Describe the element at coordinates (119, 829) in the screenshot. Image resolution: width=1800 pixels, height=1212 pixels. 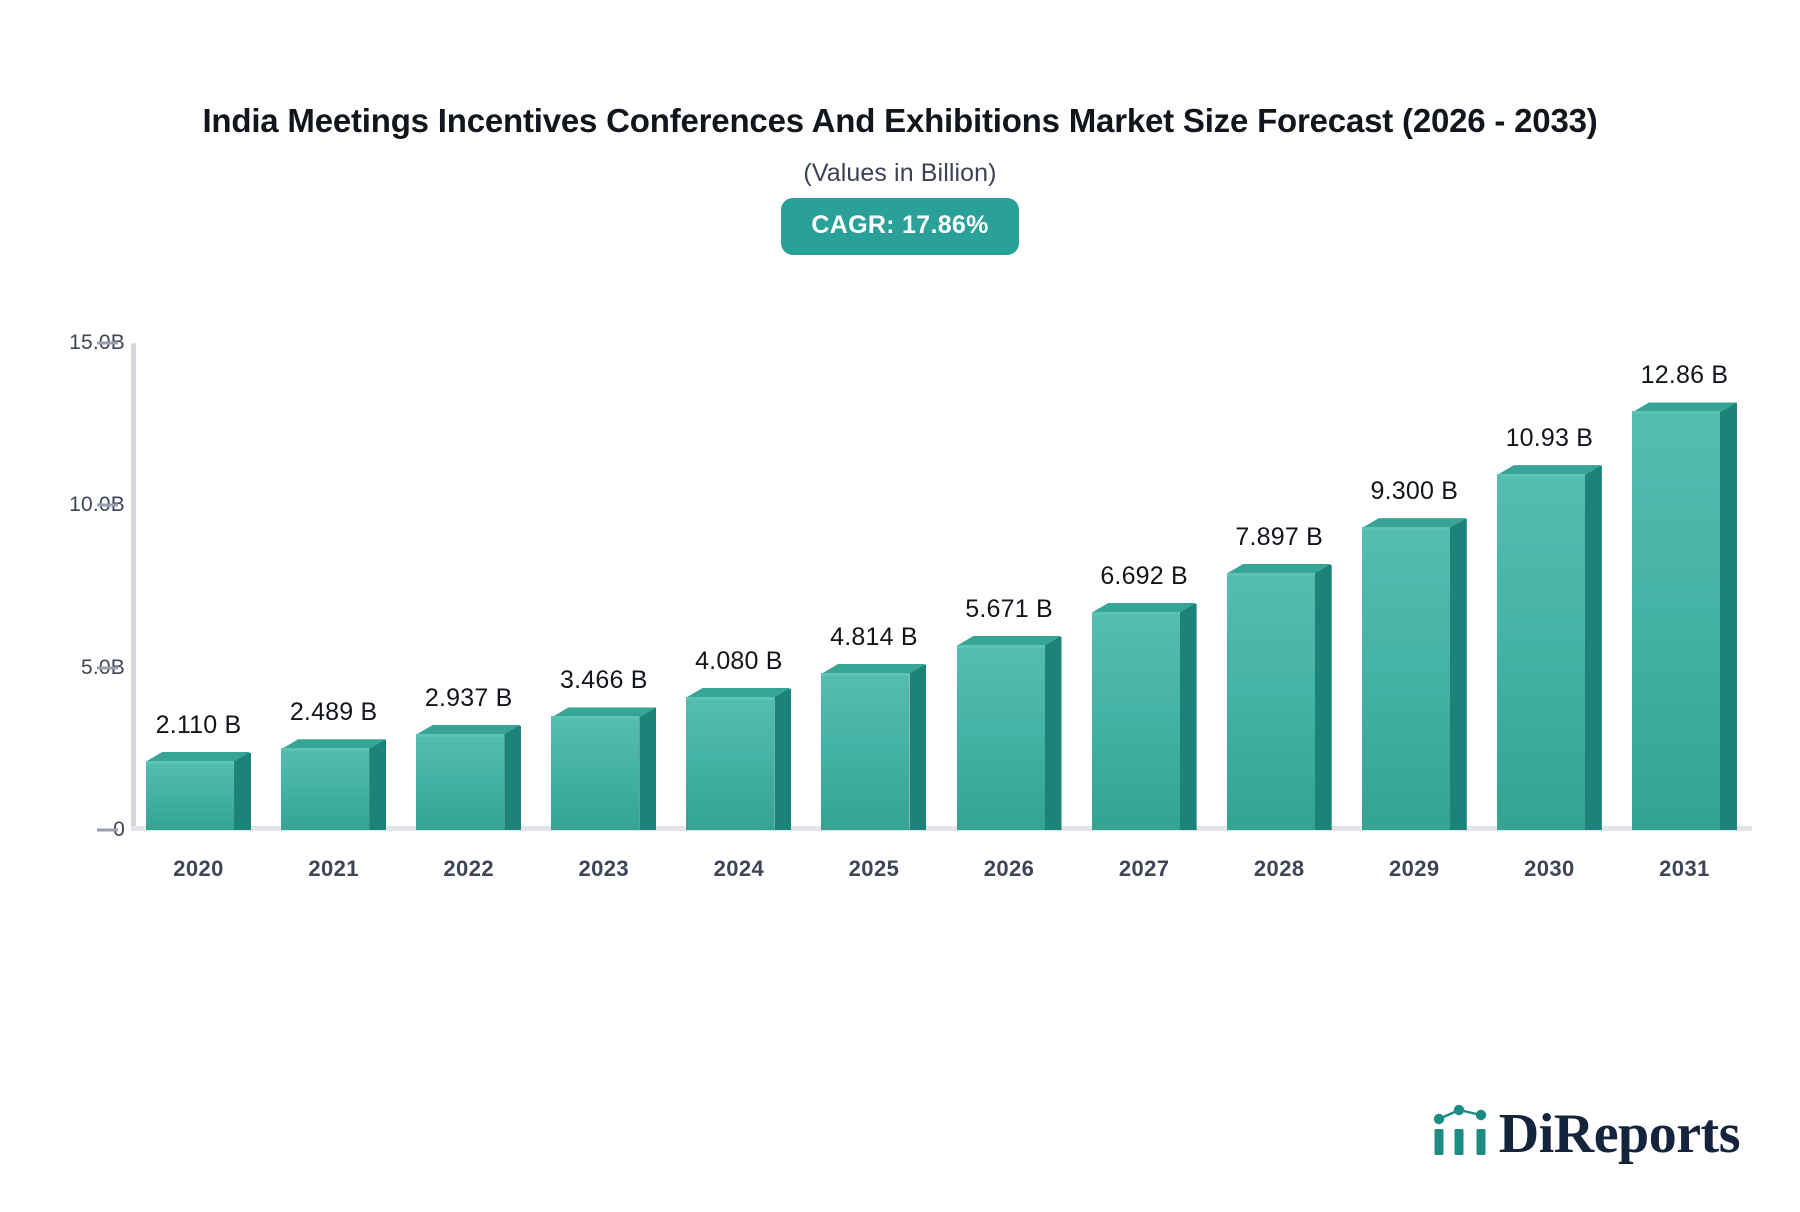
I see `y-axis-tick-label: 0` at that location.